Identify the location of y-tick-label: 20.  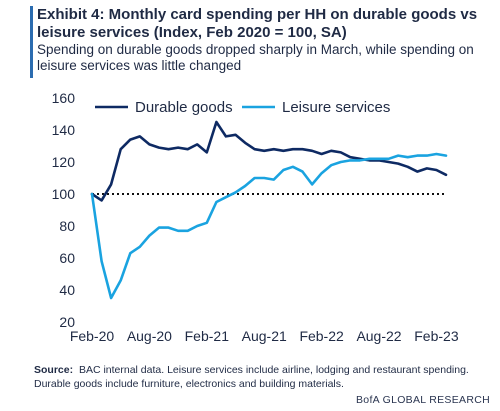
(67, 322).